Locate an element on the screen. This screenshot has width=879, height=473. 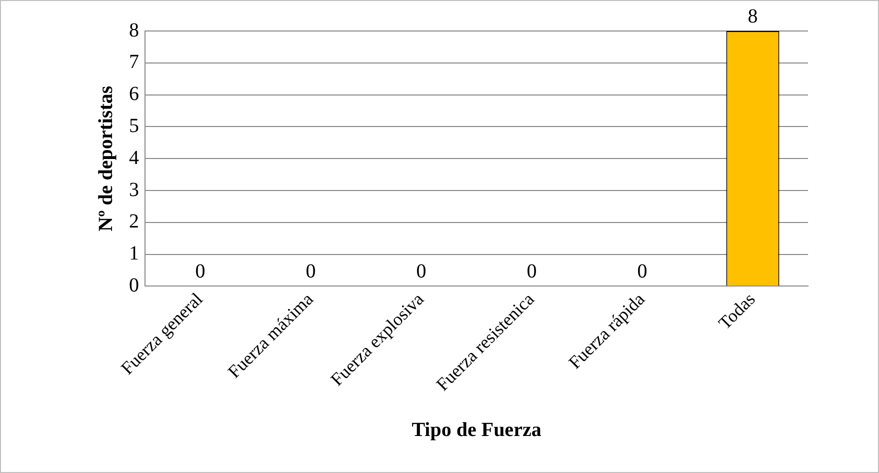
y-tick-label: 2 is located at coordinates (134, 221).